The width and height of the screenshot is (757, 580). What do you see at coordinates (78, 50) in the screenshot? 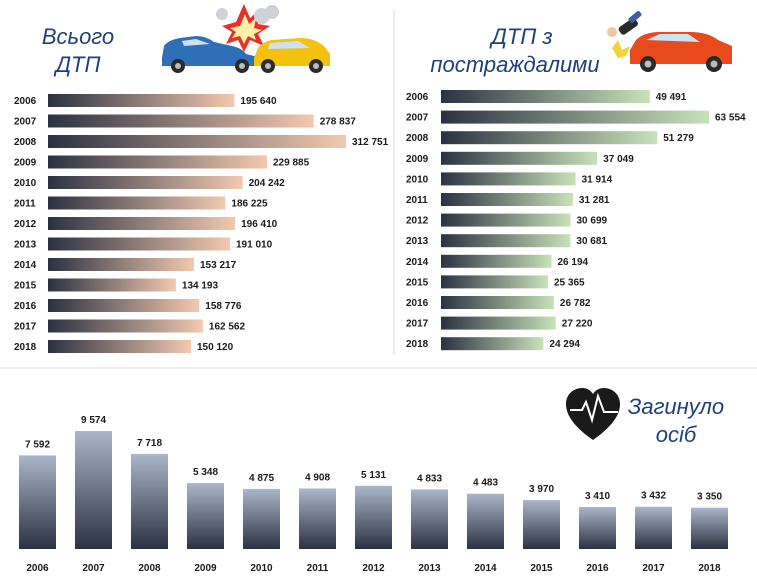
I see `total-accidents-title: Всього ДТП` at bounding box center [78, 50].